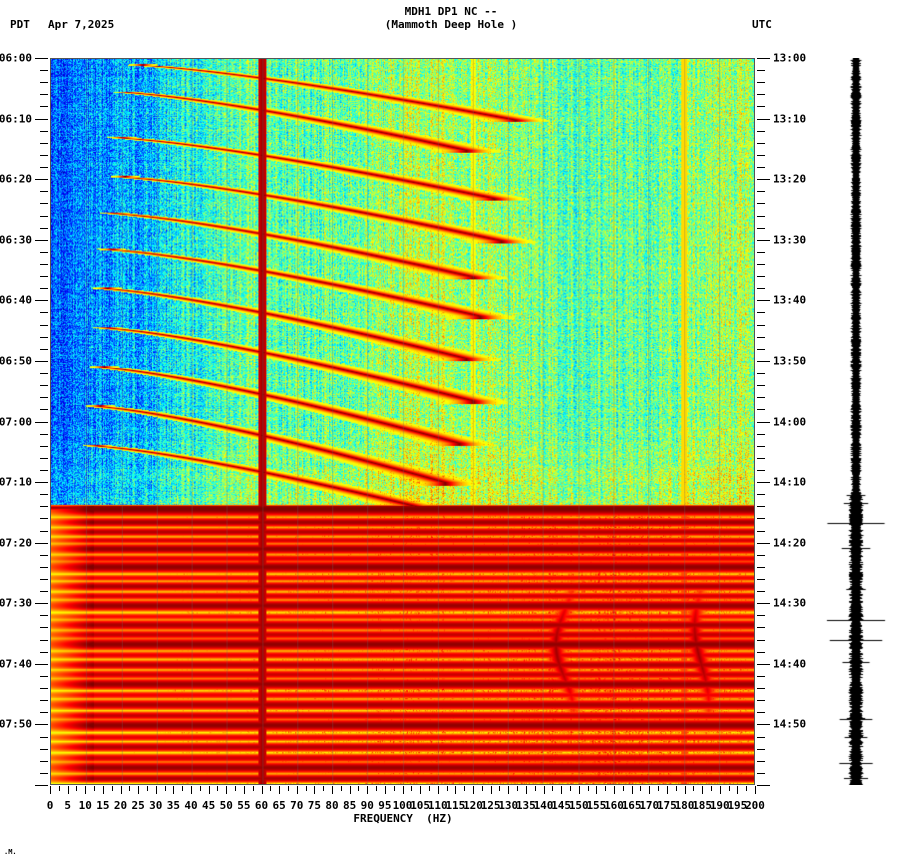  Describe the element at coordinates (67, 805) in the screenshot. I see `frequency-label: 5` at that location.